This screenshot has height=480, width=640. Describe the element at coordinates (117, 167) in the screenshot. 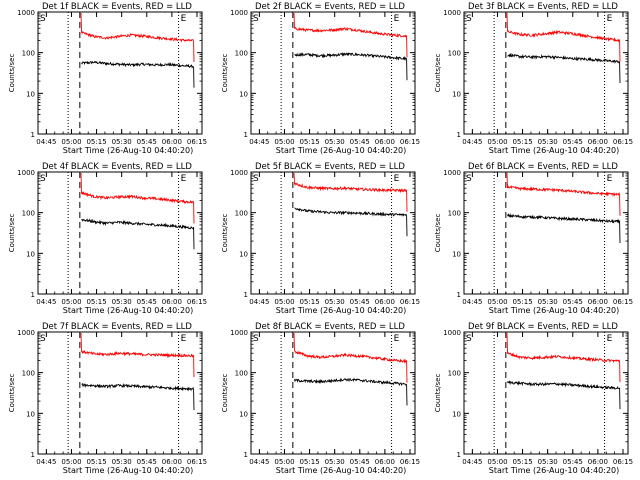

I see `plot-title: Det 4f BLACK = Events, RED = LLD` at that location.